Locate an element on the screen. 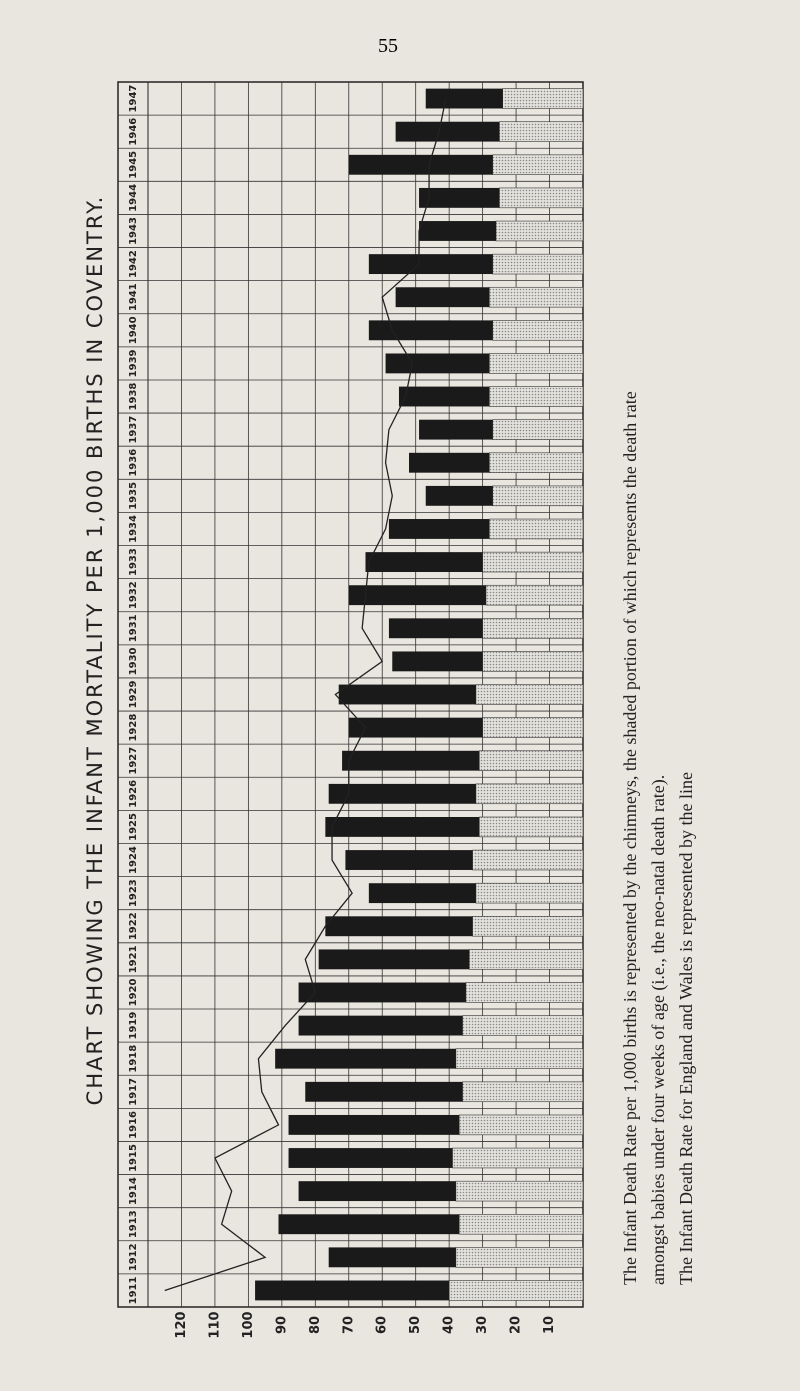 The height and width of the screenshot is (1391, 800). year-label: 1915 is located at coordinates (133, 1158).